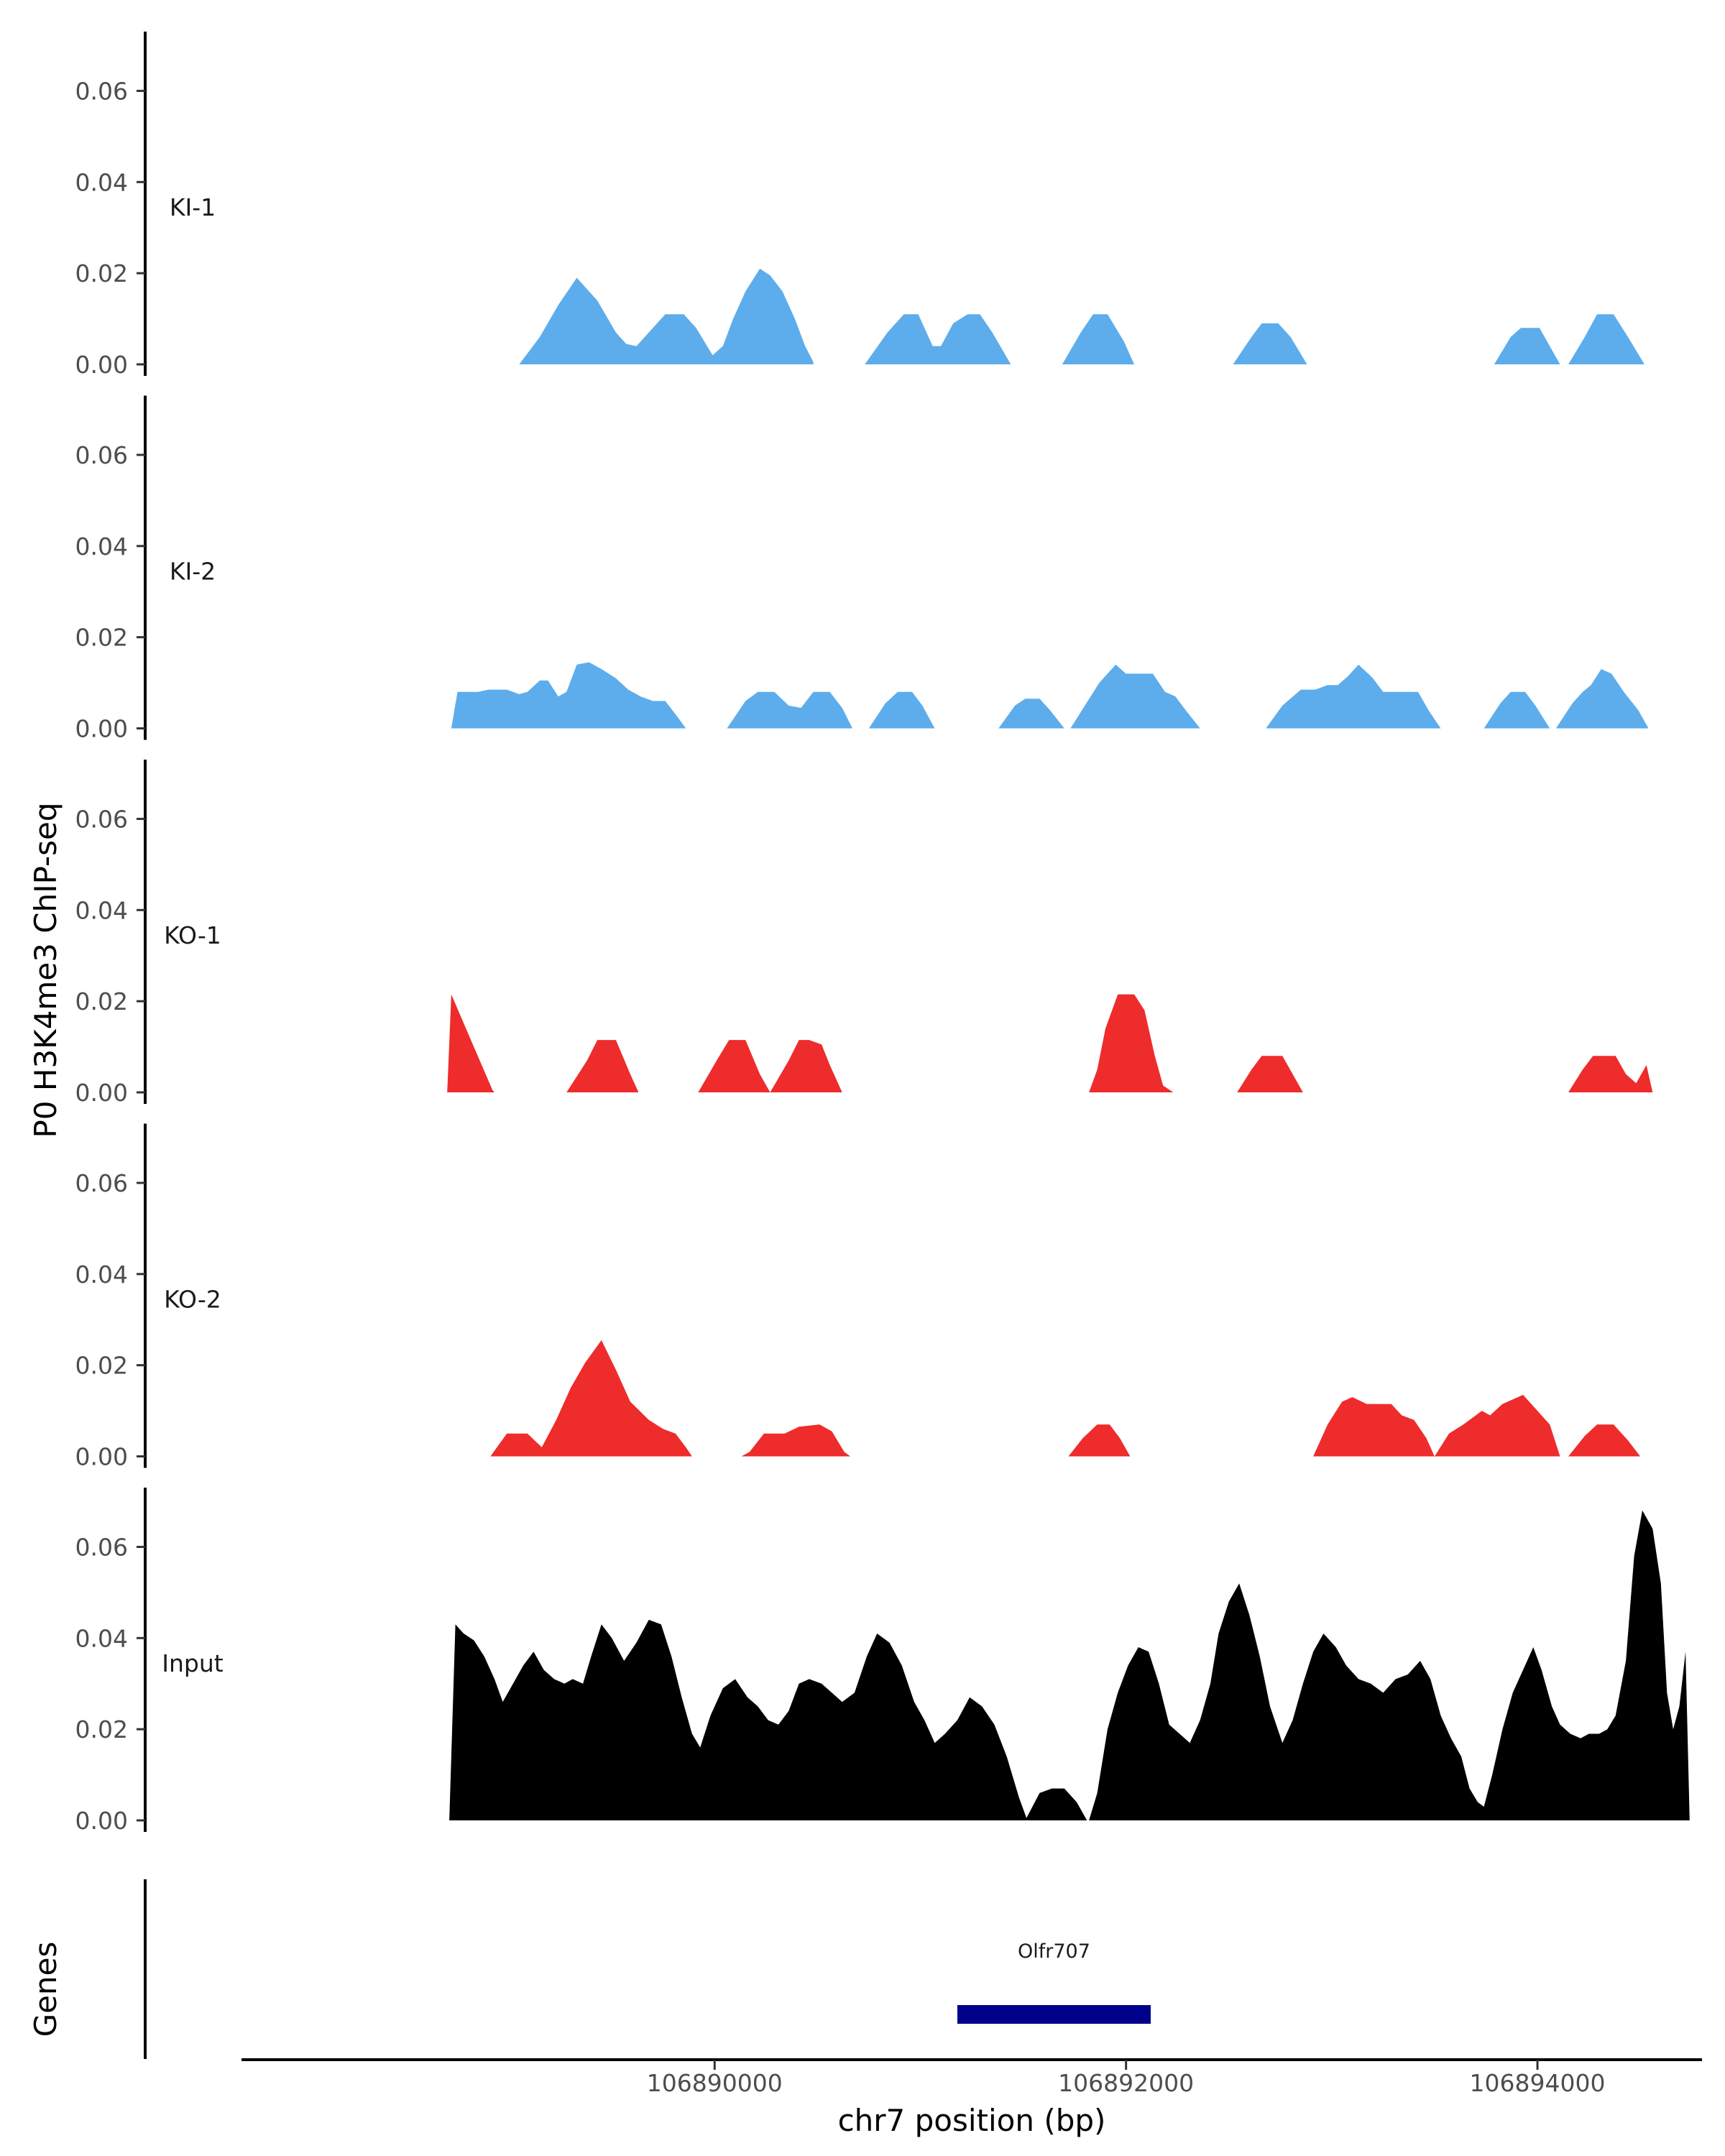 The image size is (1725, 2156). I want to click on track-ko-2: 0.00 0.02 0.04 0.06 KO-2, so click(858, 1297).